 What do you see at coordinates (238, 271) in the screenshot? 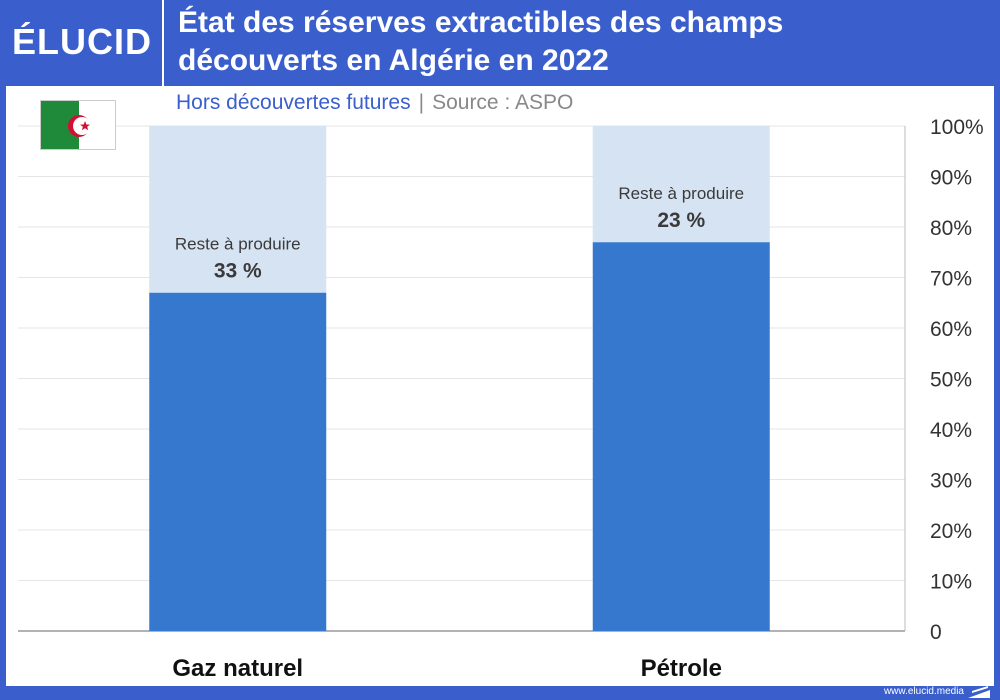
I see `data-label-value: 33 %` at bounding box center [238, 271].